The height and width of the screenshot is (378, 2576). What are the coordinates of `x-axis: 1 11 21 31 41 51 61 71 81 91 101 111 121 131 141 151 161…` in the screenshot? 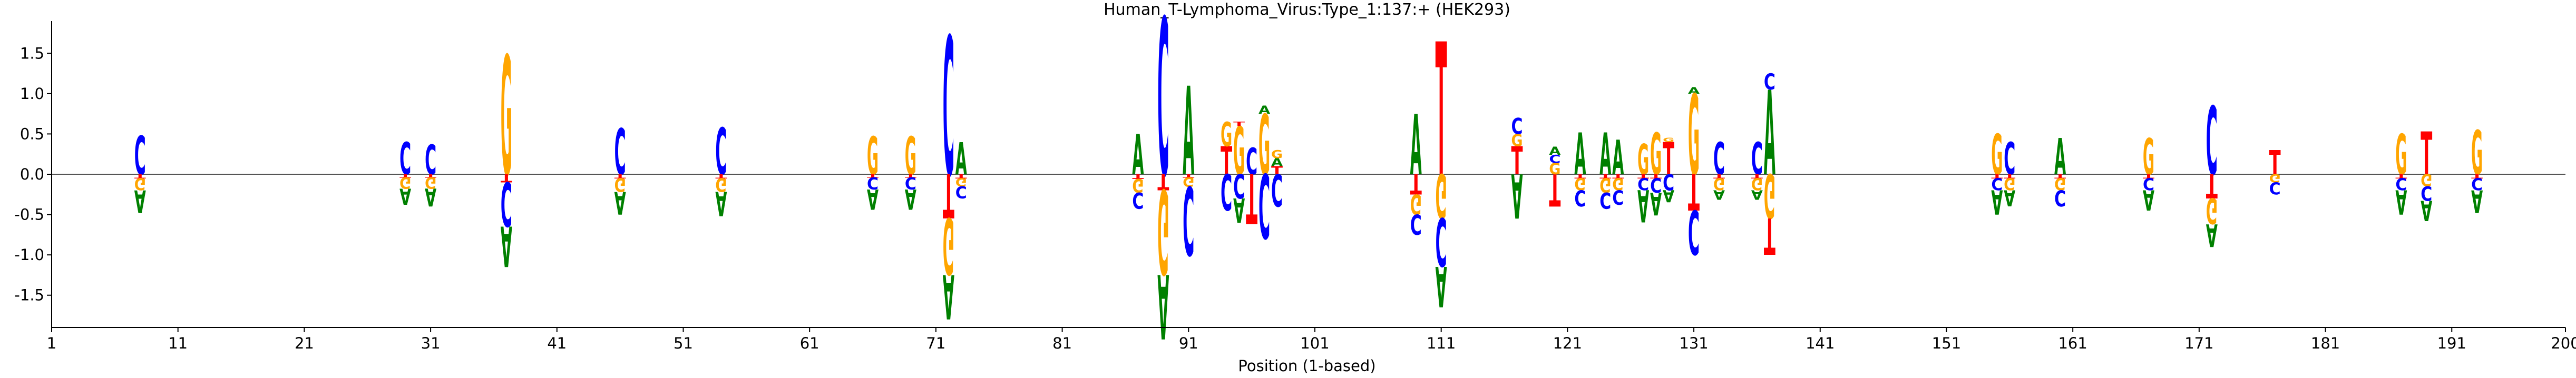 It's located at (1311, 340).